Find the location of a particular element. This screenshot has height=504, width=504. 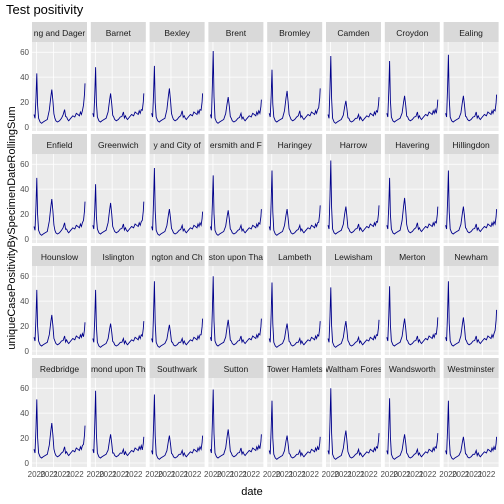

facet-strip-label: Enfield is located at coordinates (60, 145).